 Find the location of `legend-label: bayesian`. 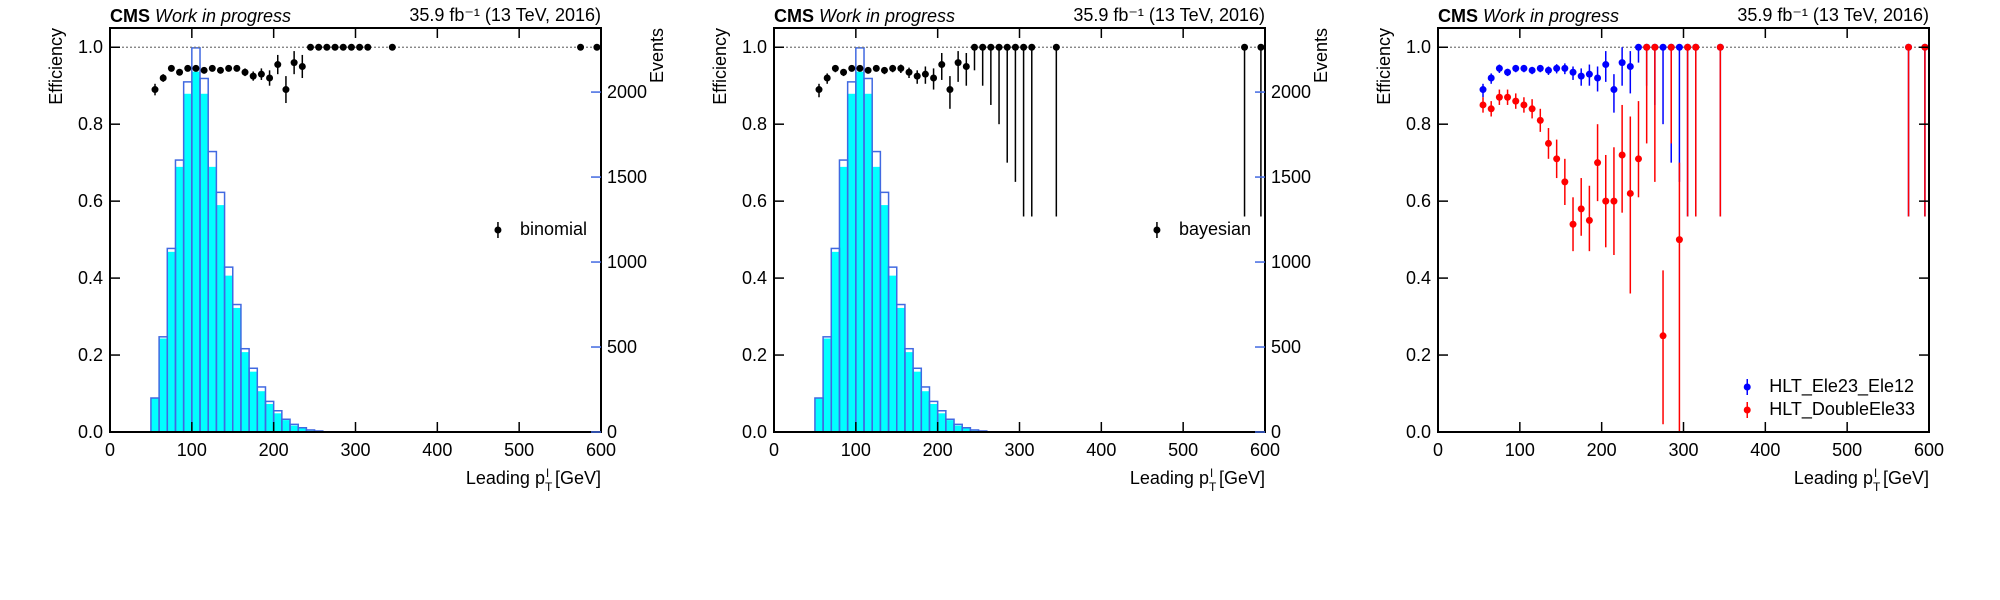

legend-label: bayesian is located at coordinates (1215, 229).